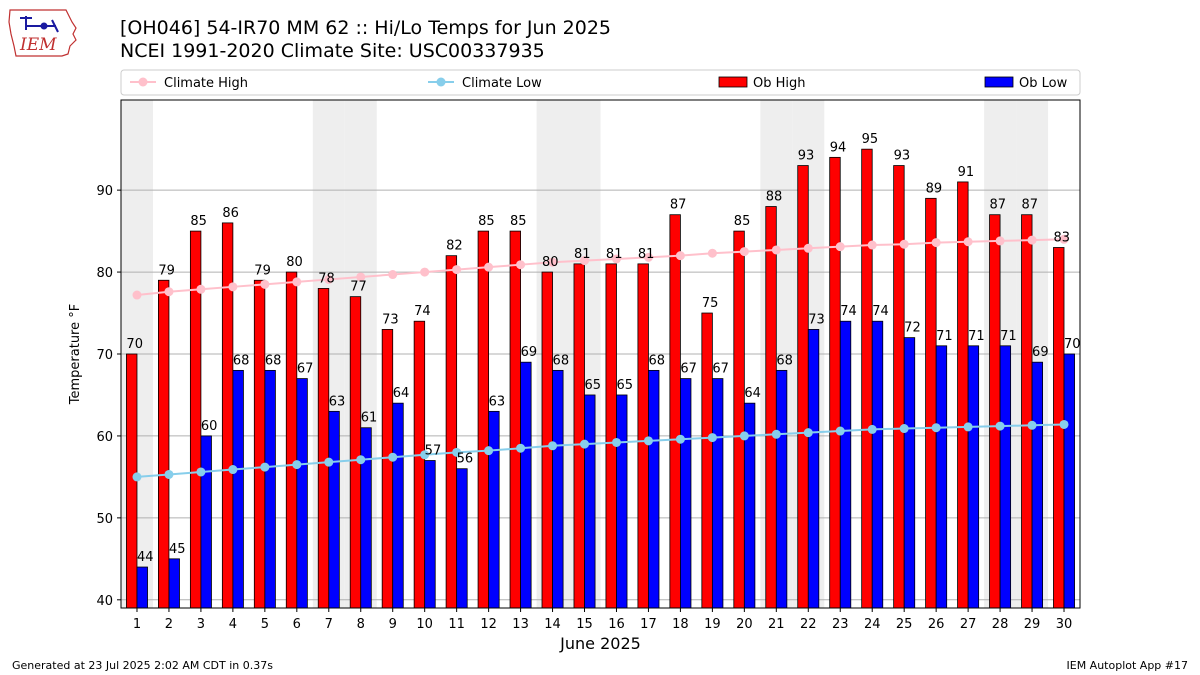  What do you see at coordinates (337, 401) in the screenshot?
I see `ob-low-label: 63` at bounding box center [337, 401].